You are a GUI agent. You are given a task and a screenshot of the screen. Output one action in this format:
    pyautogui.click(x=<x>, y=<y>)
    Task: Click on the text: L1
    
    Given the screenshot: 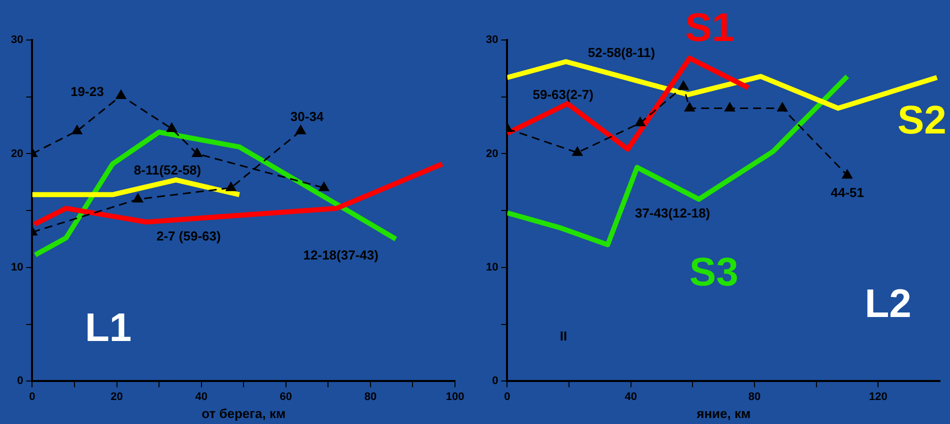 What is the action you would take?
    pyautogui.click(x=108, y=328)
    